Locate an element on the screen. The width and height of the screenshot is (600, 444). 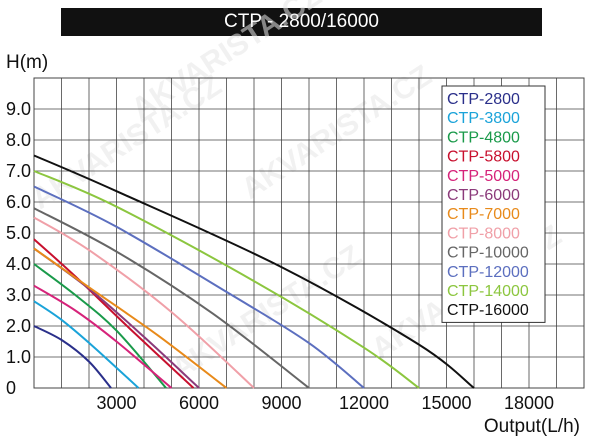
y-tick-label: 7.0 is located at coordinates (18, 171).